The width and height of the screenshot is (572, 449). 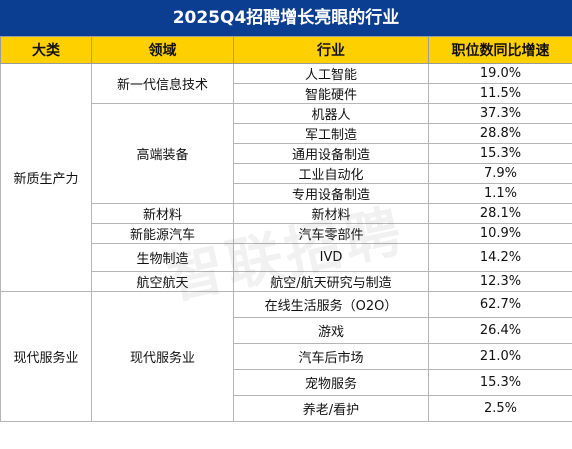 I want to click on table-row: 生物制造 IVD 14.2%, so click(x=286, y=257).